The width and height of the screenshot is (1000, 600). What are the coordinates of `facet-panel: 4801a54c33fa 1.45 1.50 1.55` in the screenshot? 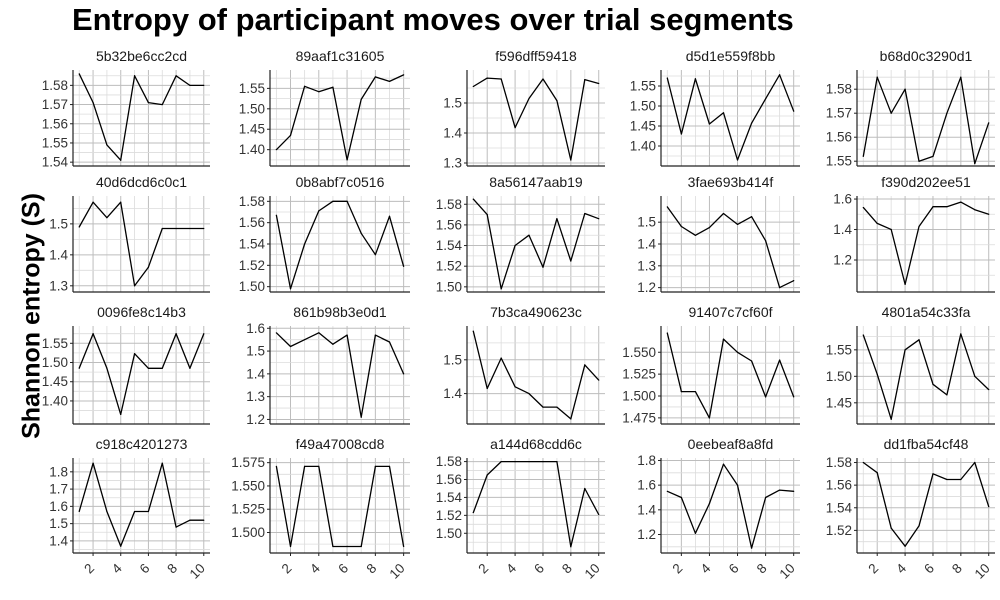 It's located at (910, 364).